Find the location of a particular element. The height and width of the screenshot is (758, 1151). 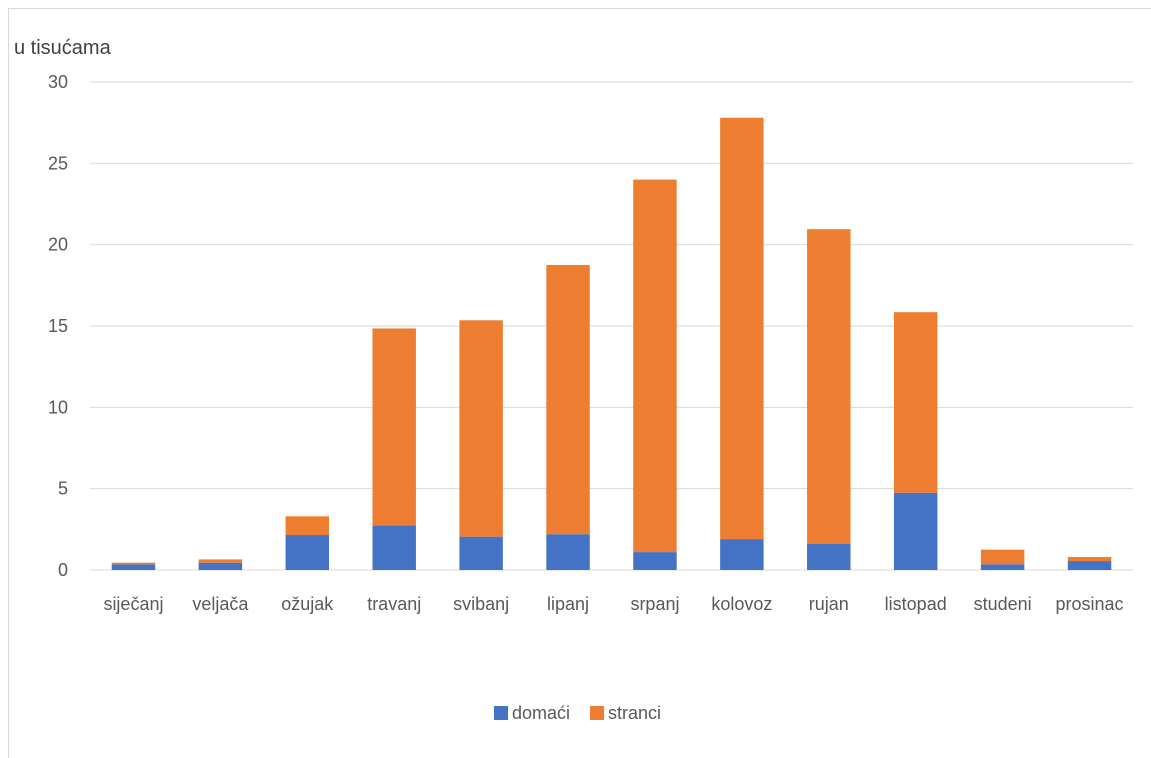

y-axis-label: u tisućama is located at coordinates (63, 48).